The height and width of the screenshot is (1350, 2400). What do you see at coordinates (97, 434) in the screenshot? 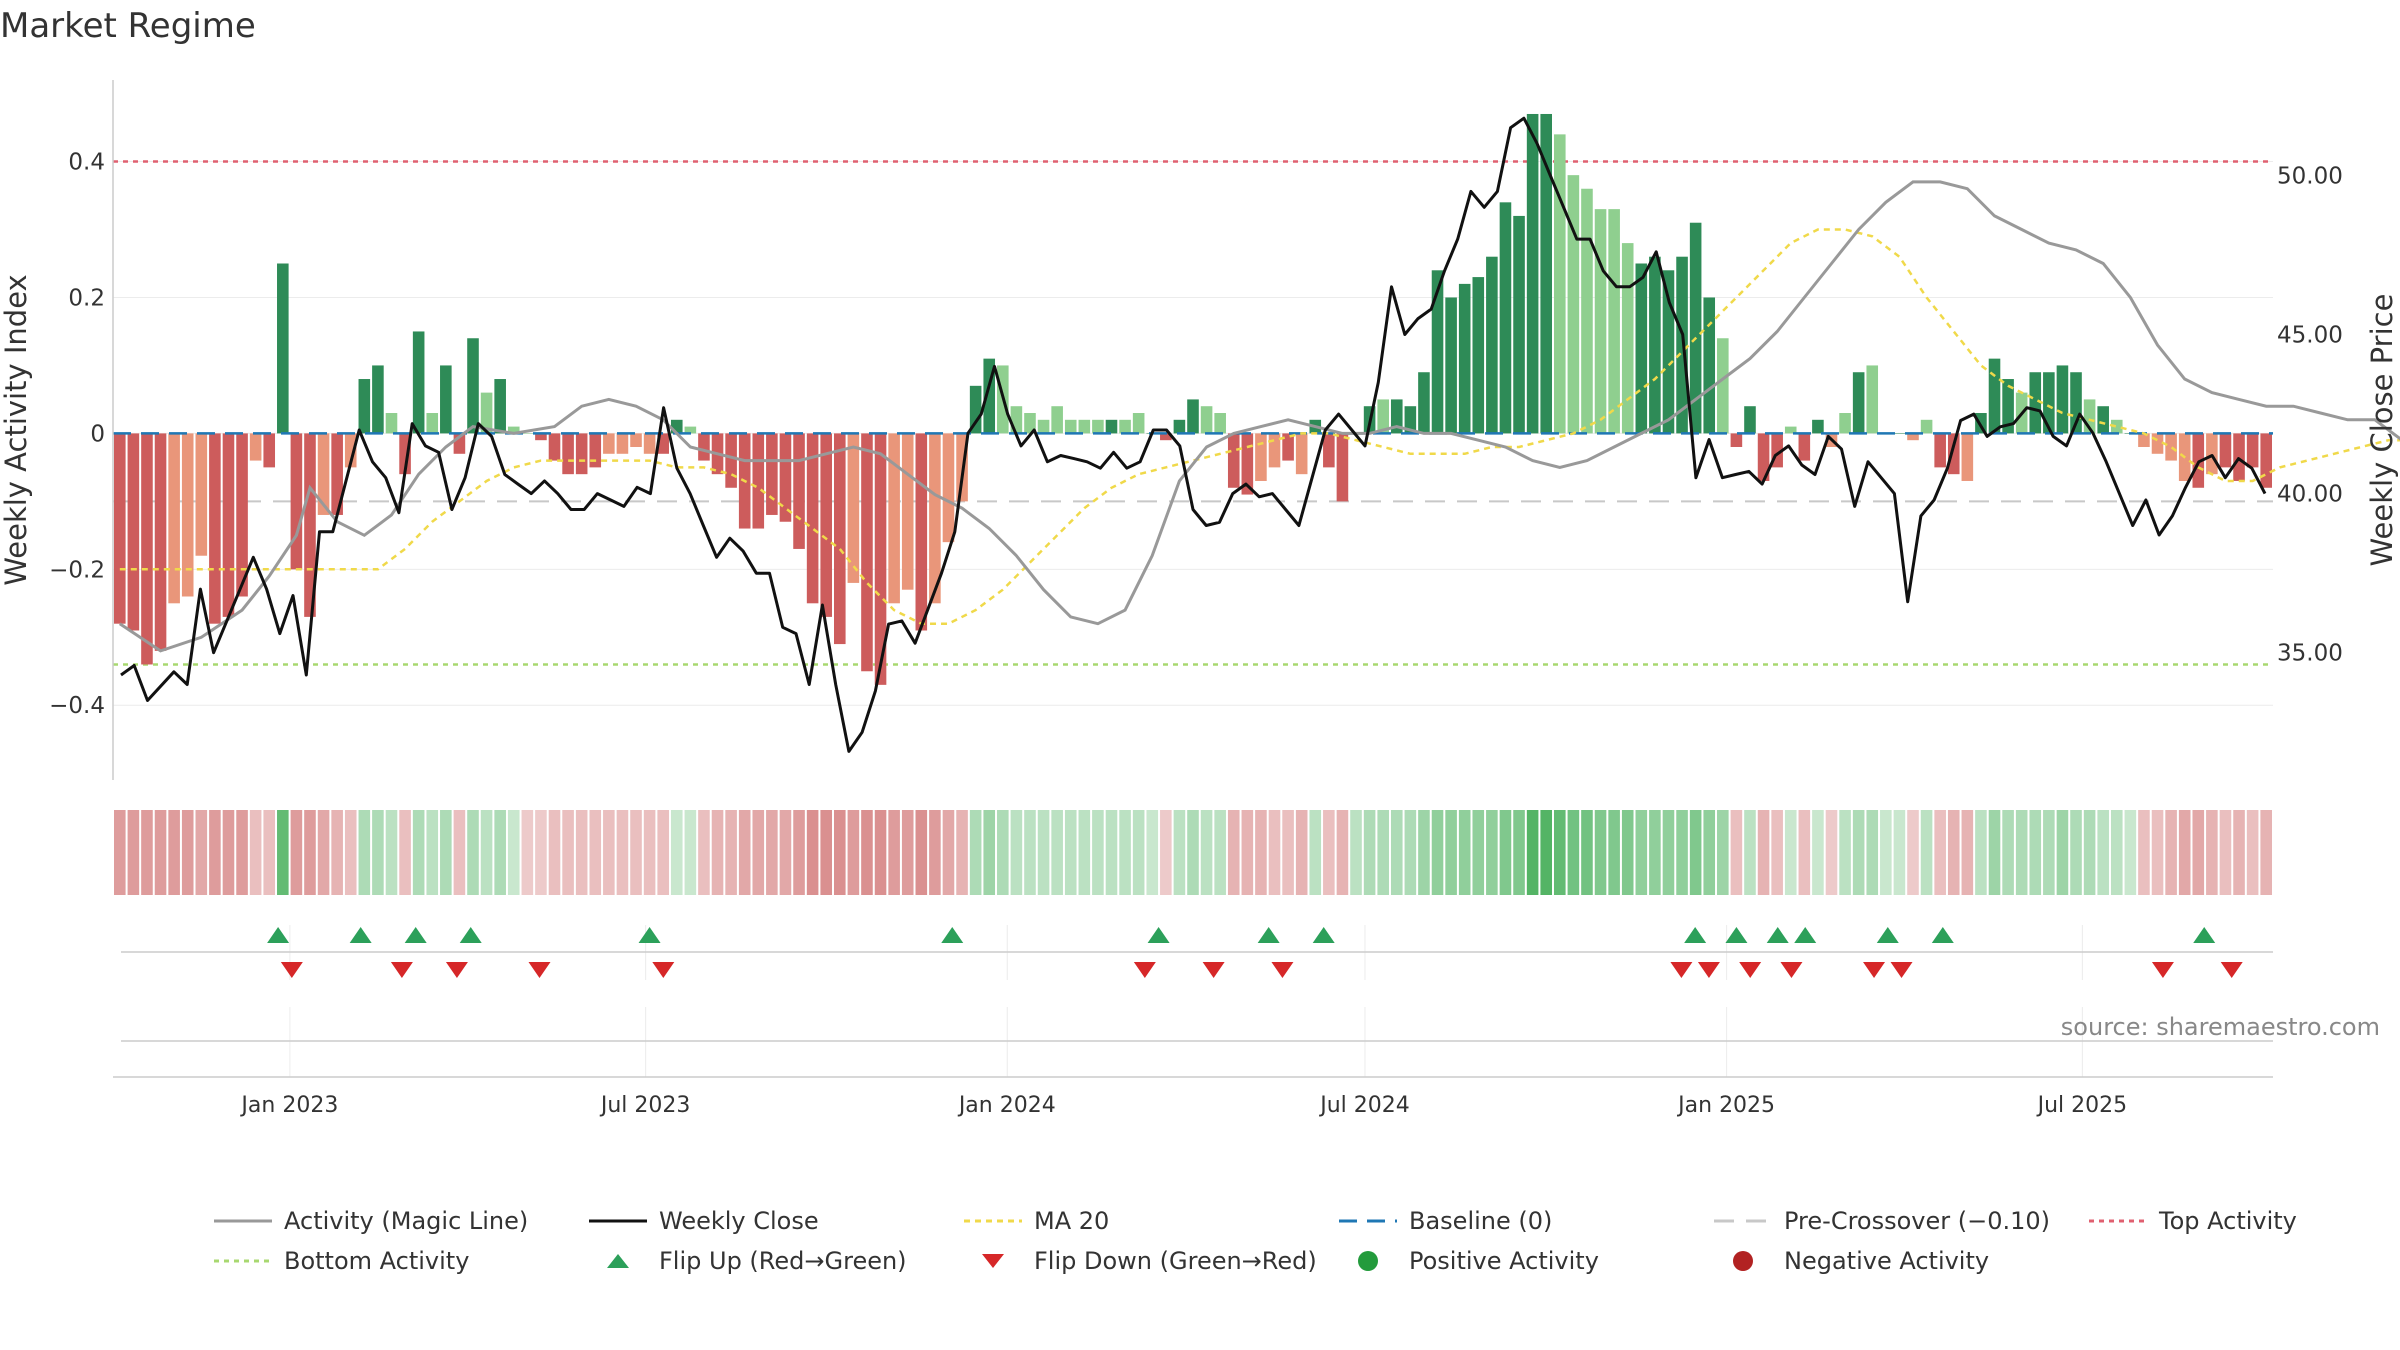
I see `y-tick-label: 0` at bounding box center [97, 434].